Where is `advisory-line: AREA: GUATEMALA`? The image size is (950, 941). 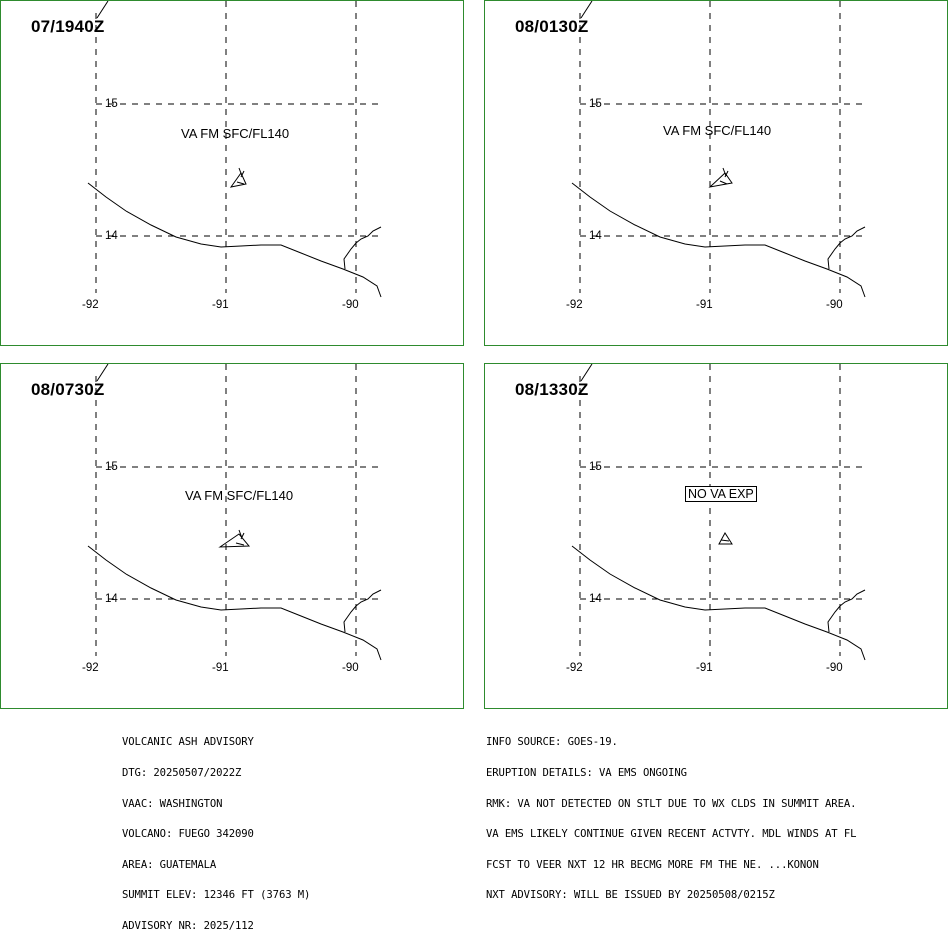 advisory-line: AREA: GUATEMALA is located at coordinates (169, 864).